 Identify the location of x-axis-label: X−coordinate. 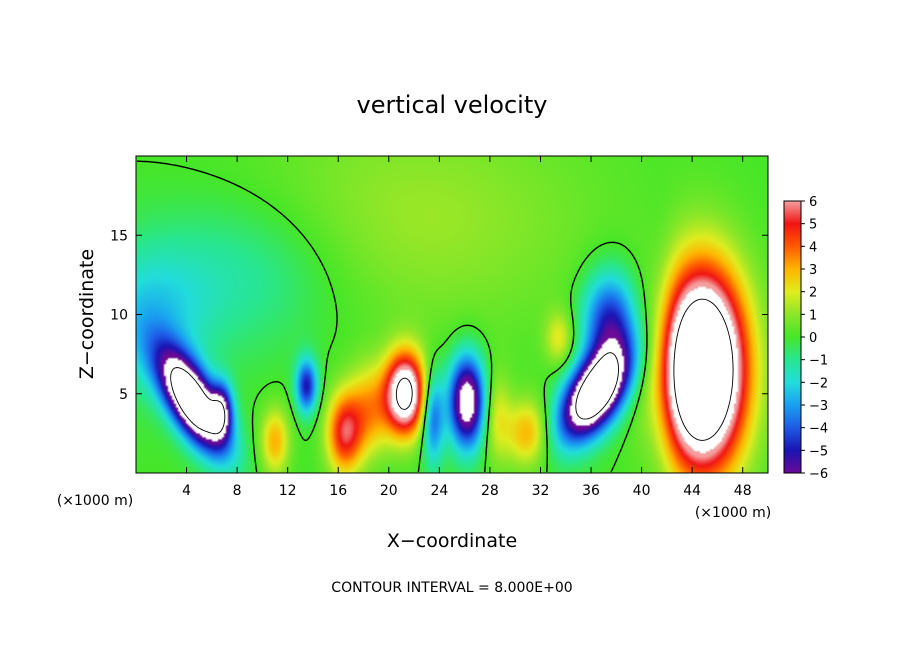
(452, 541).